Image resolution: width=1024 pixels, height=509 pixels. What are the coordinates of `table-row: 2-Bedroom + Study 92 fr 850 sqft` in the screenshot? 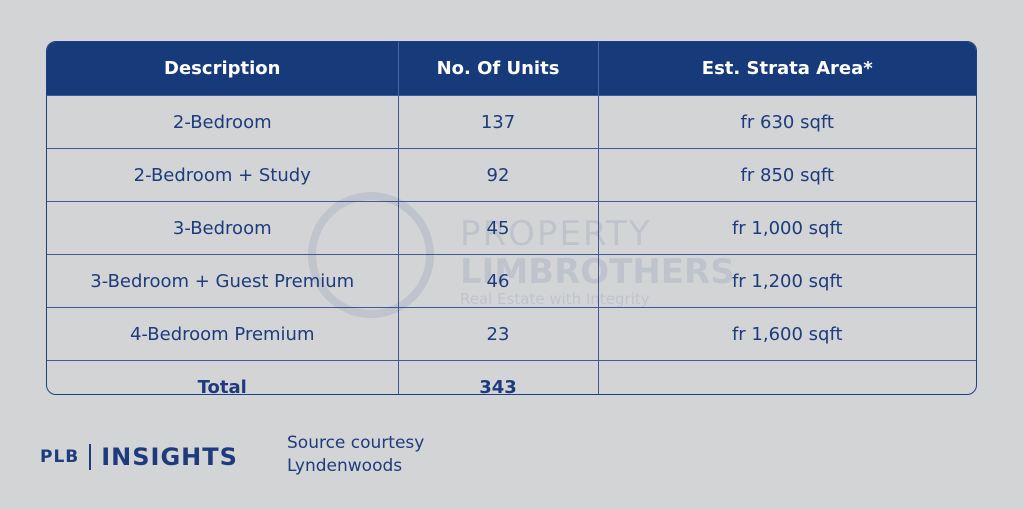 It's located at (511, 175).